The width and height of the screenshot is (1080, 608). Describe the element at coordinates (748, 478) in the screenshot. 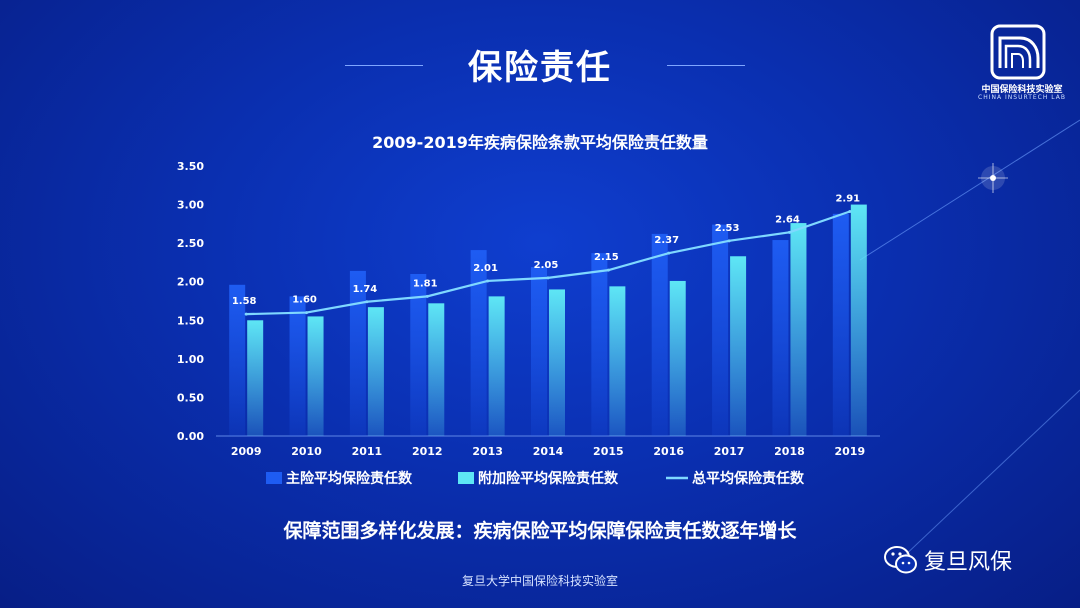

I see `legend-label-total: 总平均保险责任数` at that location.